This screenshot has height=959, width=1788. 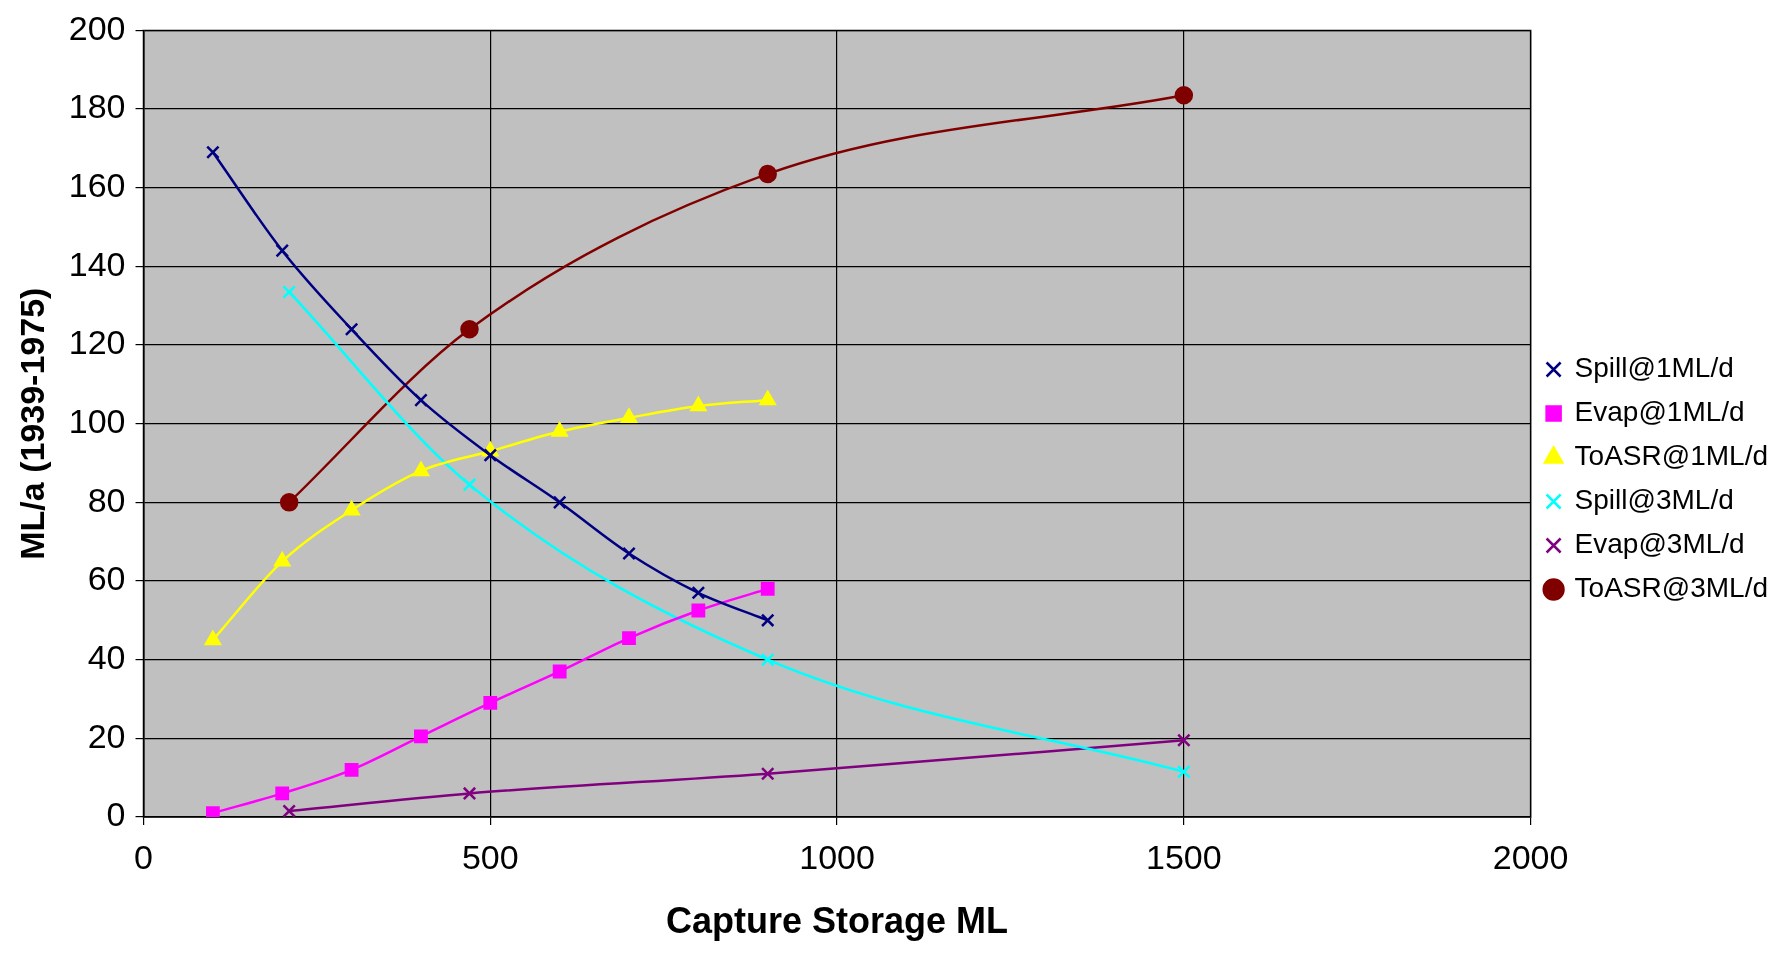 I want to click on x-tick-label: 2000, so click(x=1530, y=856).